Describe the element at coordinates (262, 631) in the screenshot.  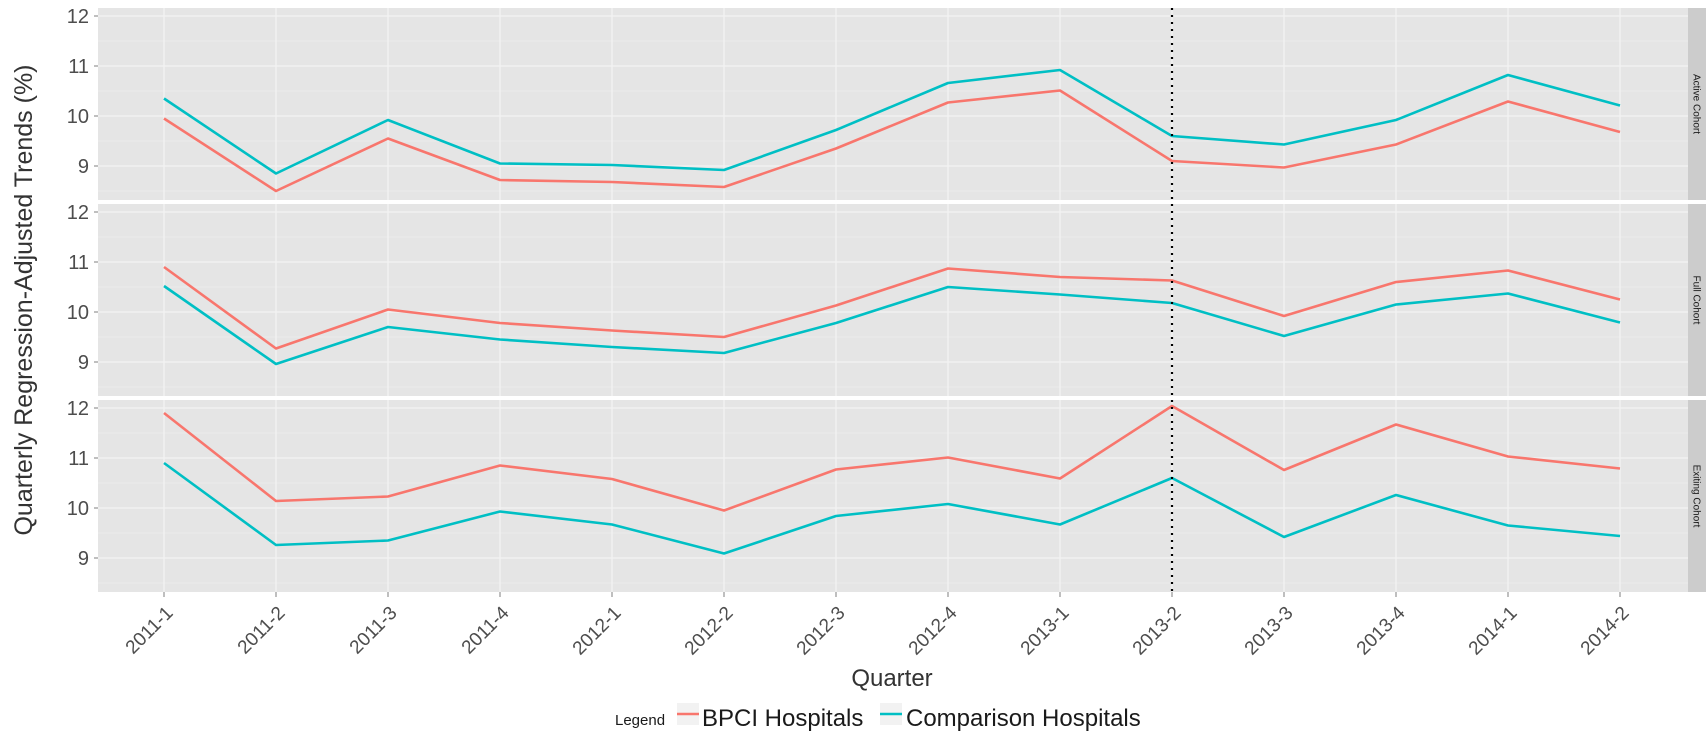
I see `x-tick-label: 2011-2` at that location.